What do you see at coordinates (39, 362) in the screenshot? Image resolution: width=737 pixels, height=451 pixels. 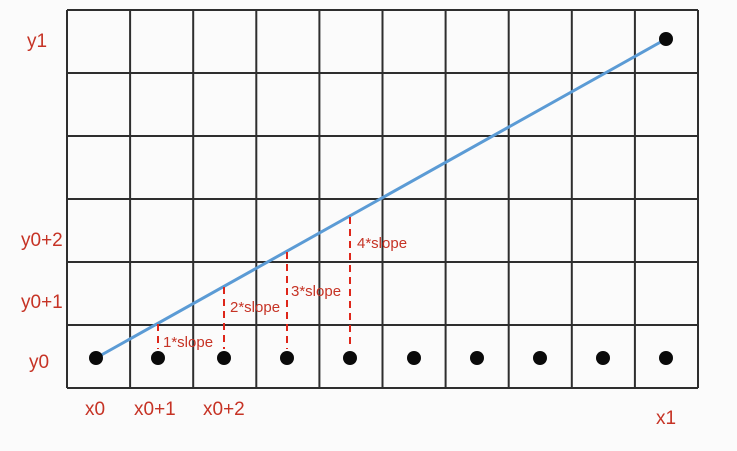 I see `y-axis-label-y0: y0` at bounding box center [39, 362].